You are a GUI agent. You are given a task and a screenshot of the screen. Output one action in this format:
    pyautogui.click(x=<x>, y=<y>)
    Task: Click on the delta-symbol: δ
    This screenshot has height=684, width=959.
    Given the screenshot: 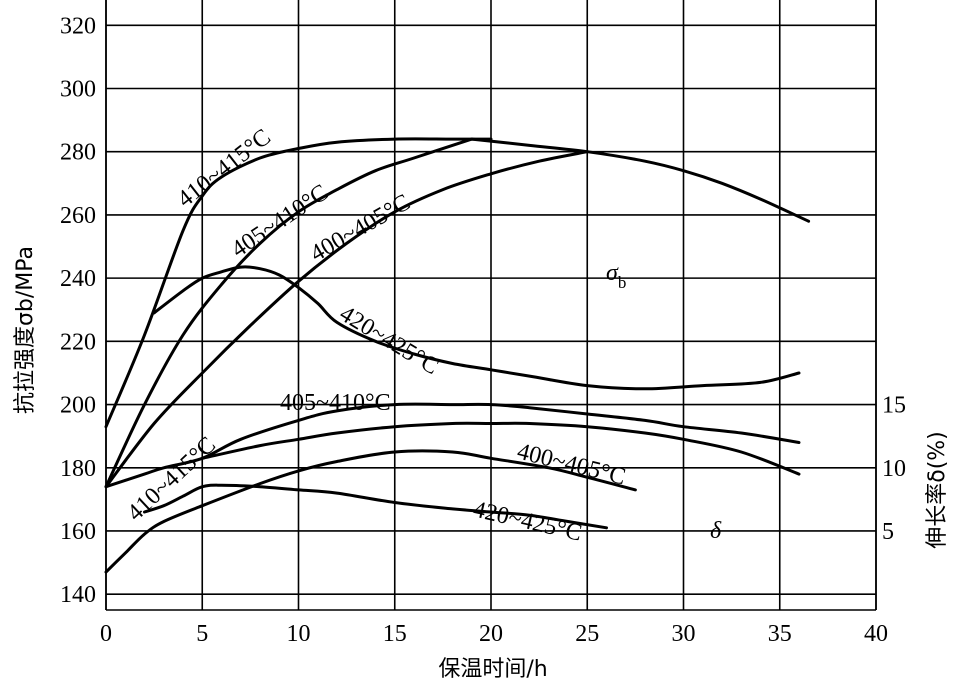 What is the action you would take?
    pyautogui.click(x=716, y=531)
    